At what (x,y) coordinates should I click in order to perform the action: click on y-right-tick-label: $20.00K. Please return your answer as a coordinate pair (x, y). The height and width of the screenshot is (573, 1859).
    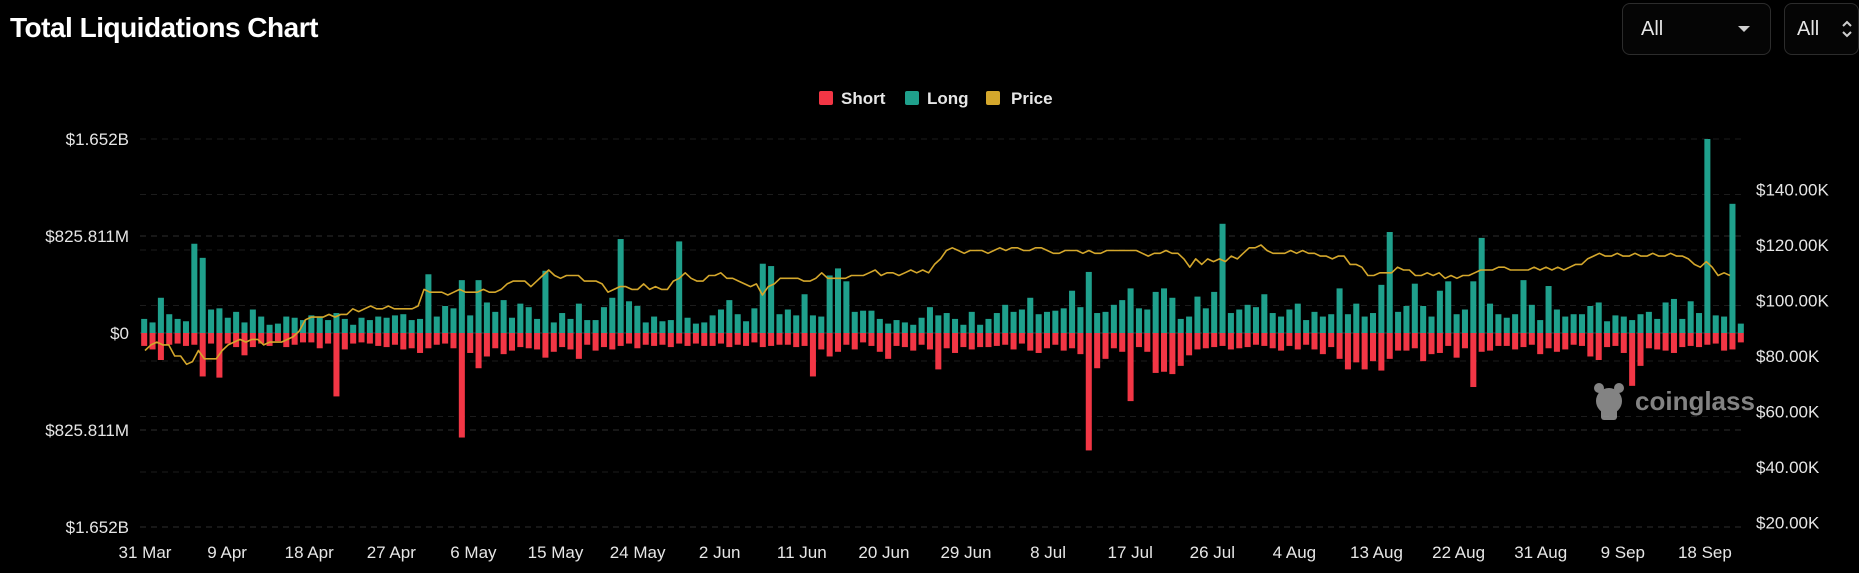
    Looking at the image, I should click on (1788, 523).